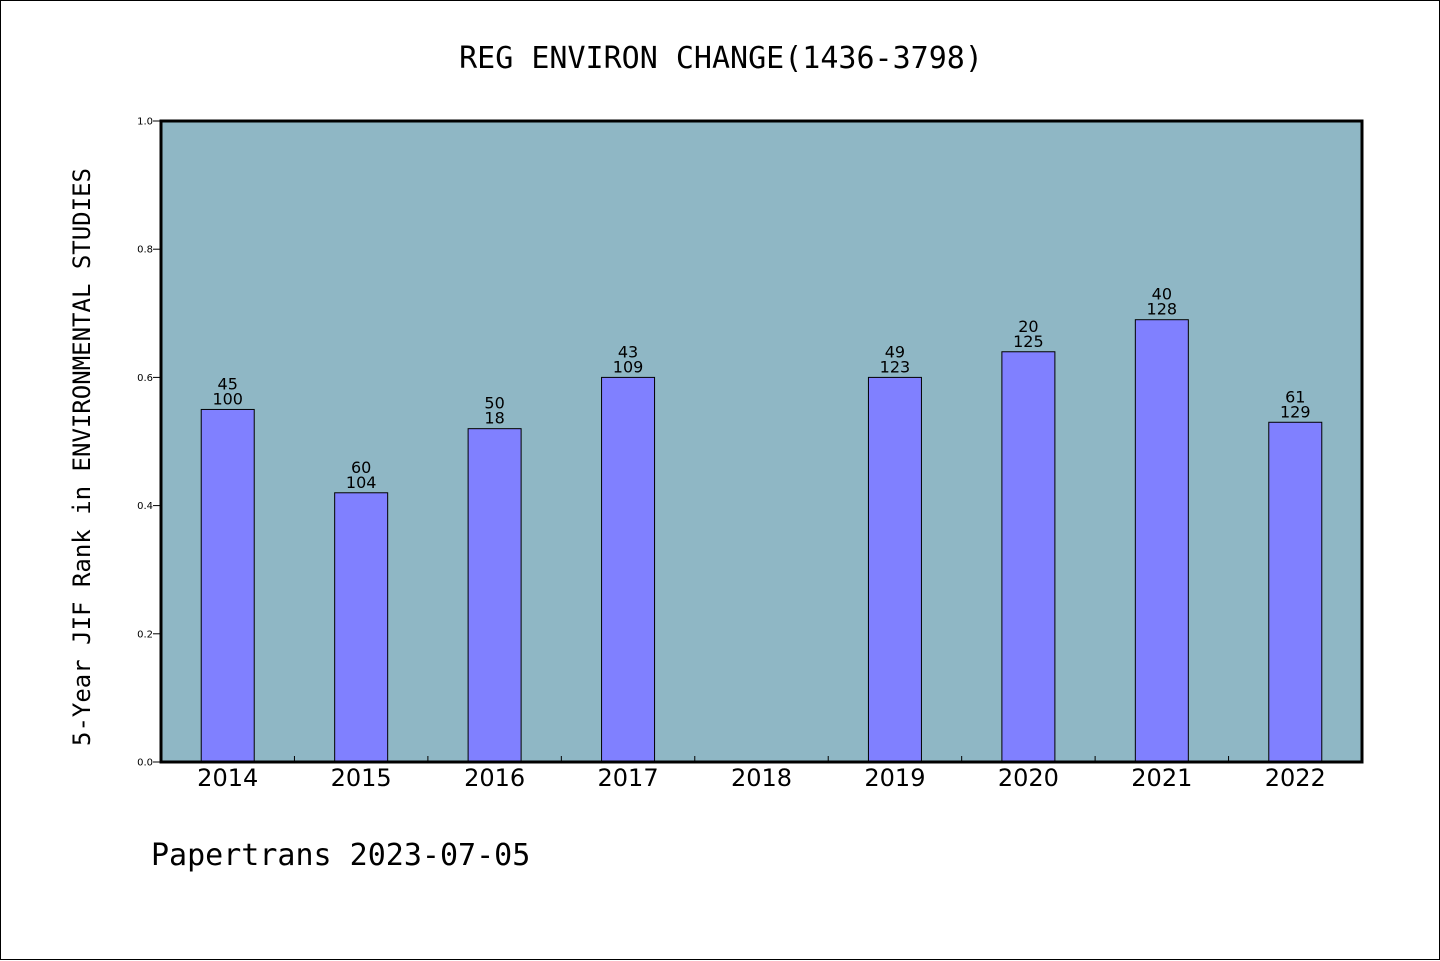 This screenshot has width=1440, height=961. Describe the element at coordinates (721, 58) in the screenshot. I see `chart-title: REG ENVIRON CHANGE(1436-3798)` at that location.